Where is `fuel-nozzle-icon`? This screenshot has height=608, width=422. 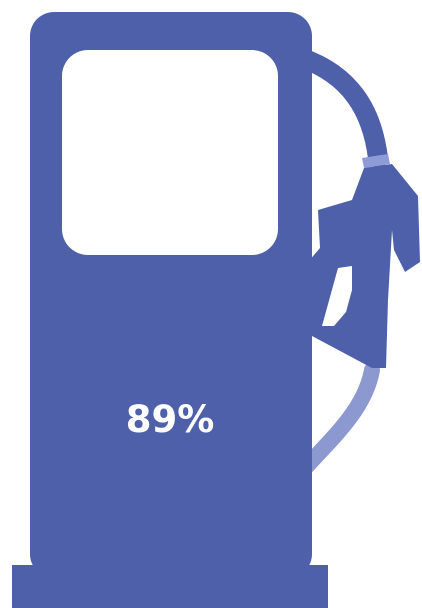 fuel-nozzle-icon is located at coordinates (364, 266).